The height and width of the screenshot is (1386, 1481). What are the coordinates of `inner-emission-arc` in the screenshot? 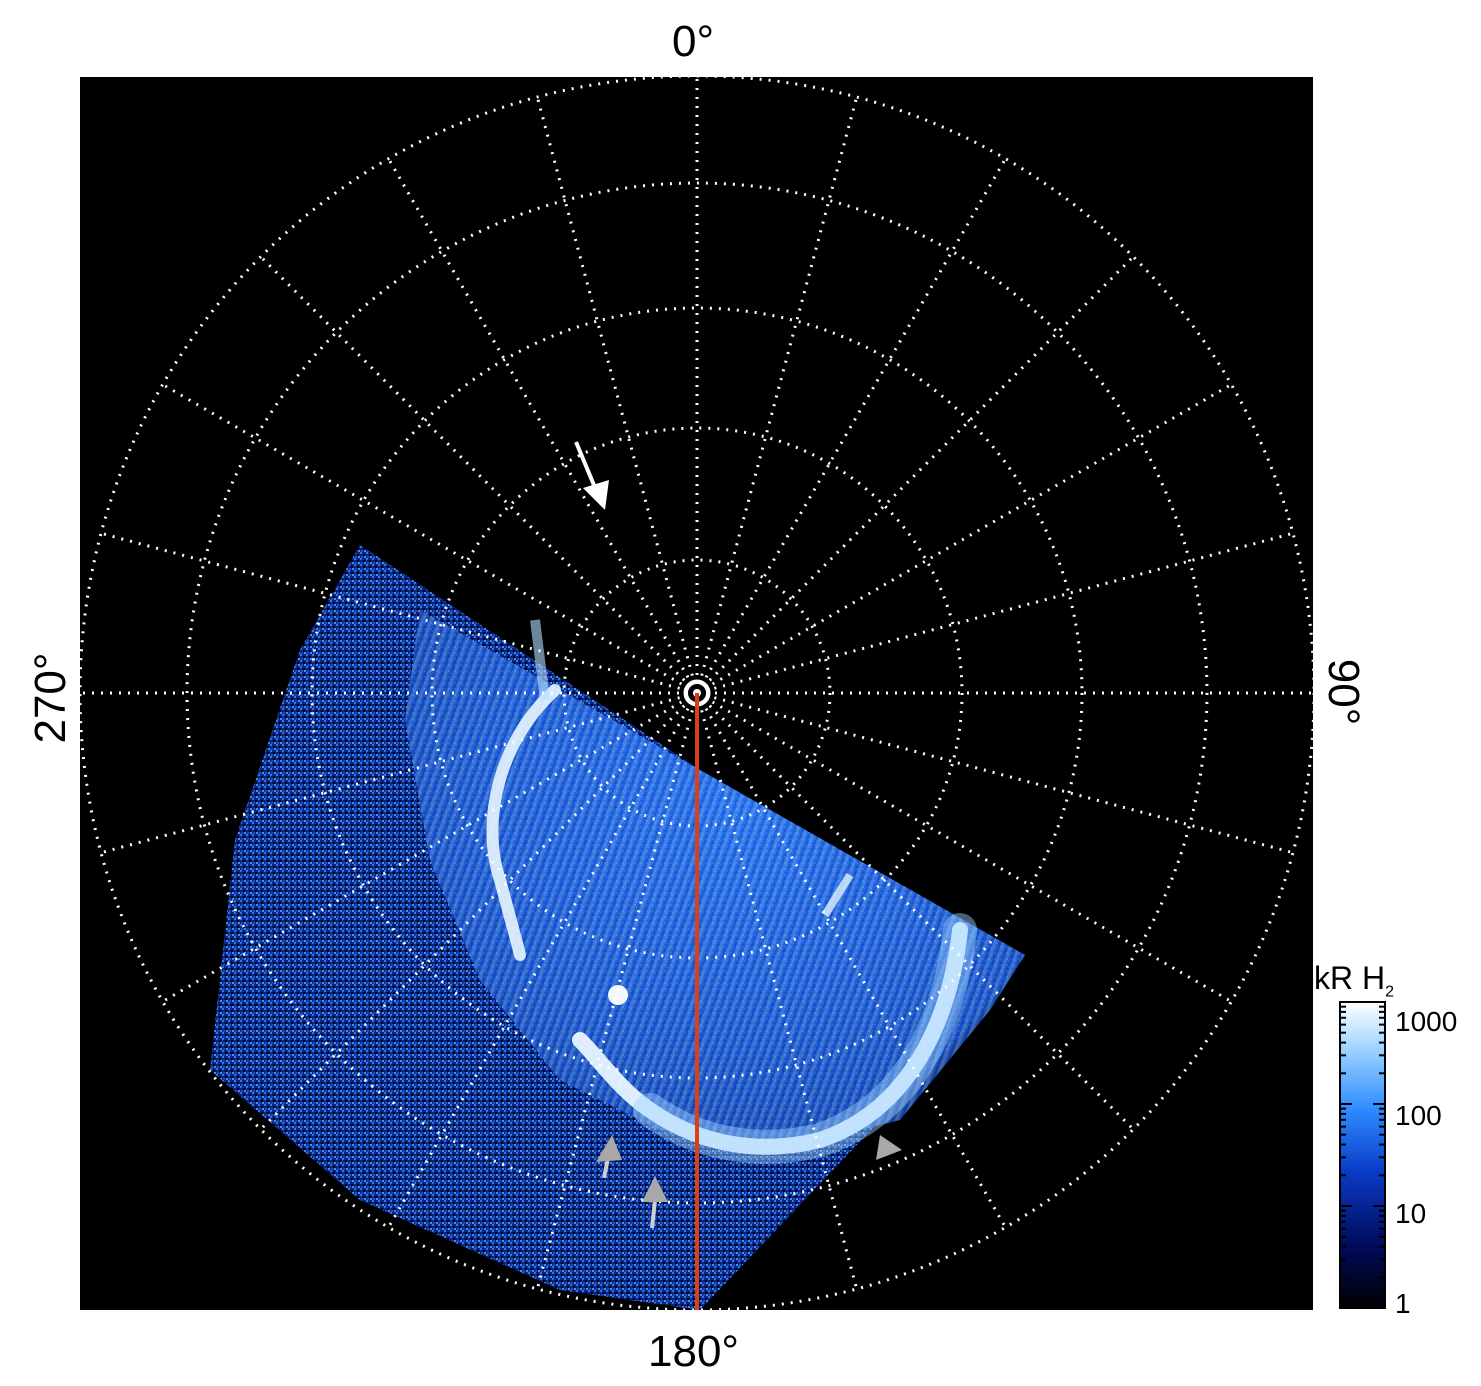 It's located at (523, 822).